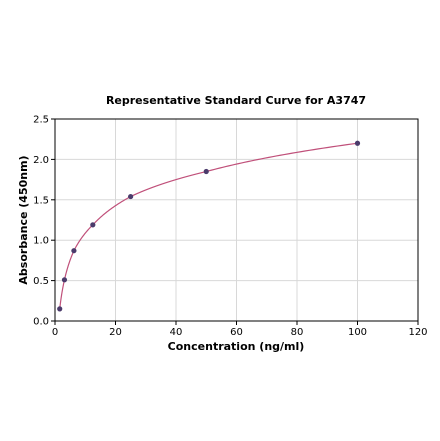 This screenshot has width=440, height=441. What do you see at coordinates (41, 241) in the screenshot?
I see `y-tick-label: 1.0` at bounding box center [41, 241].